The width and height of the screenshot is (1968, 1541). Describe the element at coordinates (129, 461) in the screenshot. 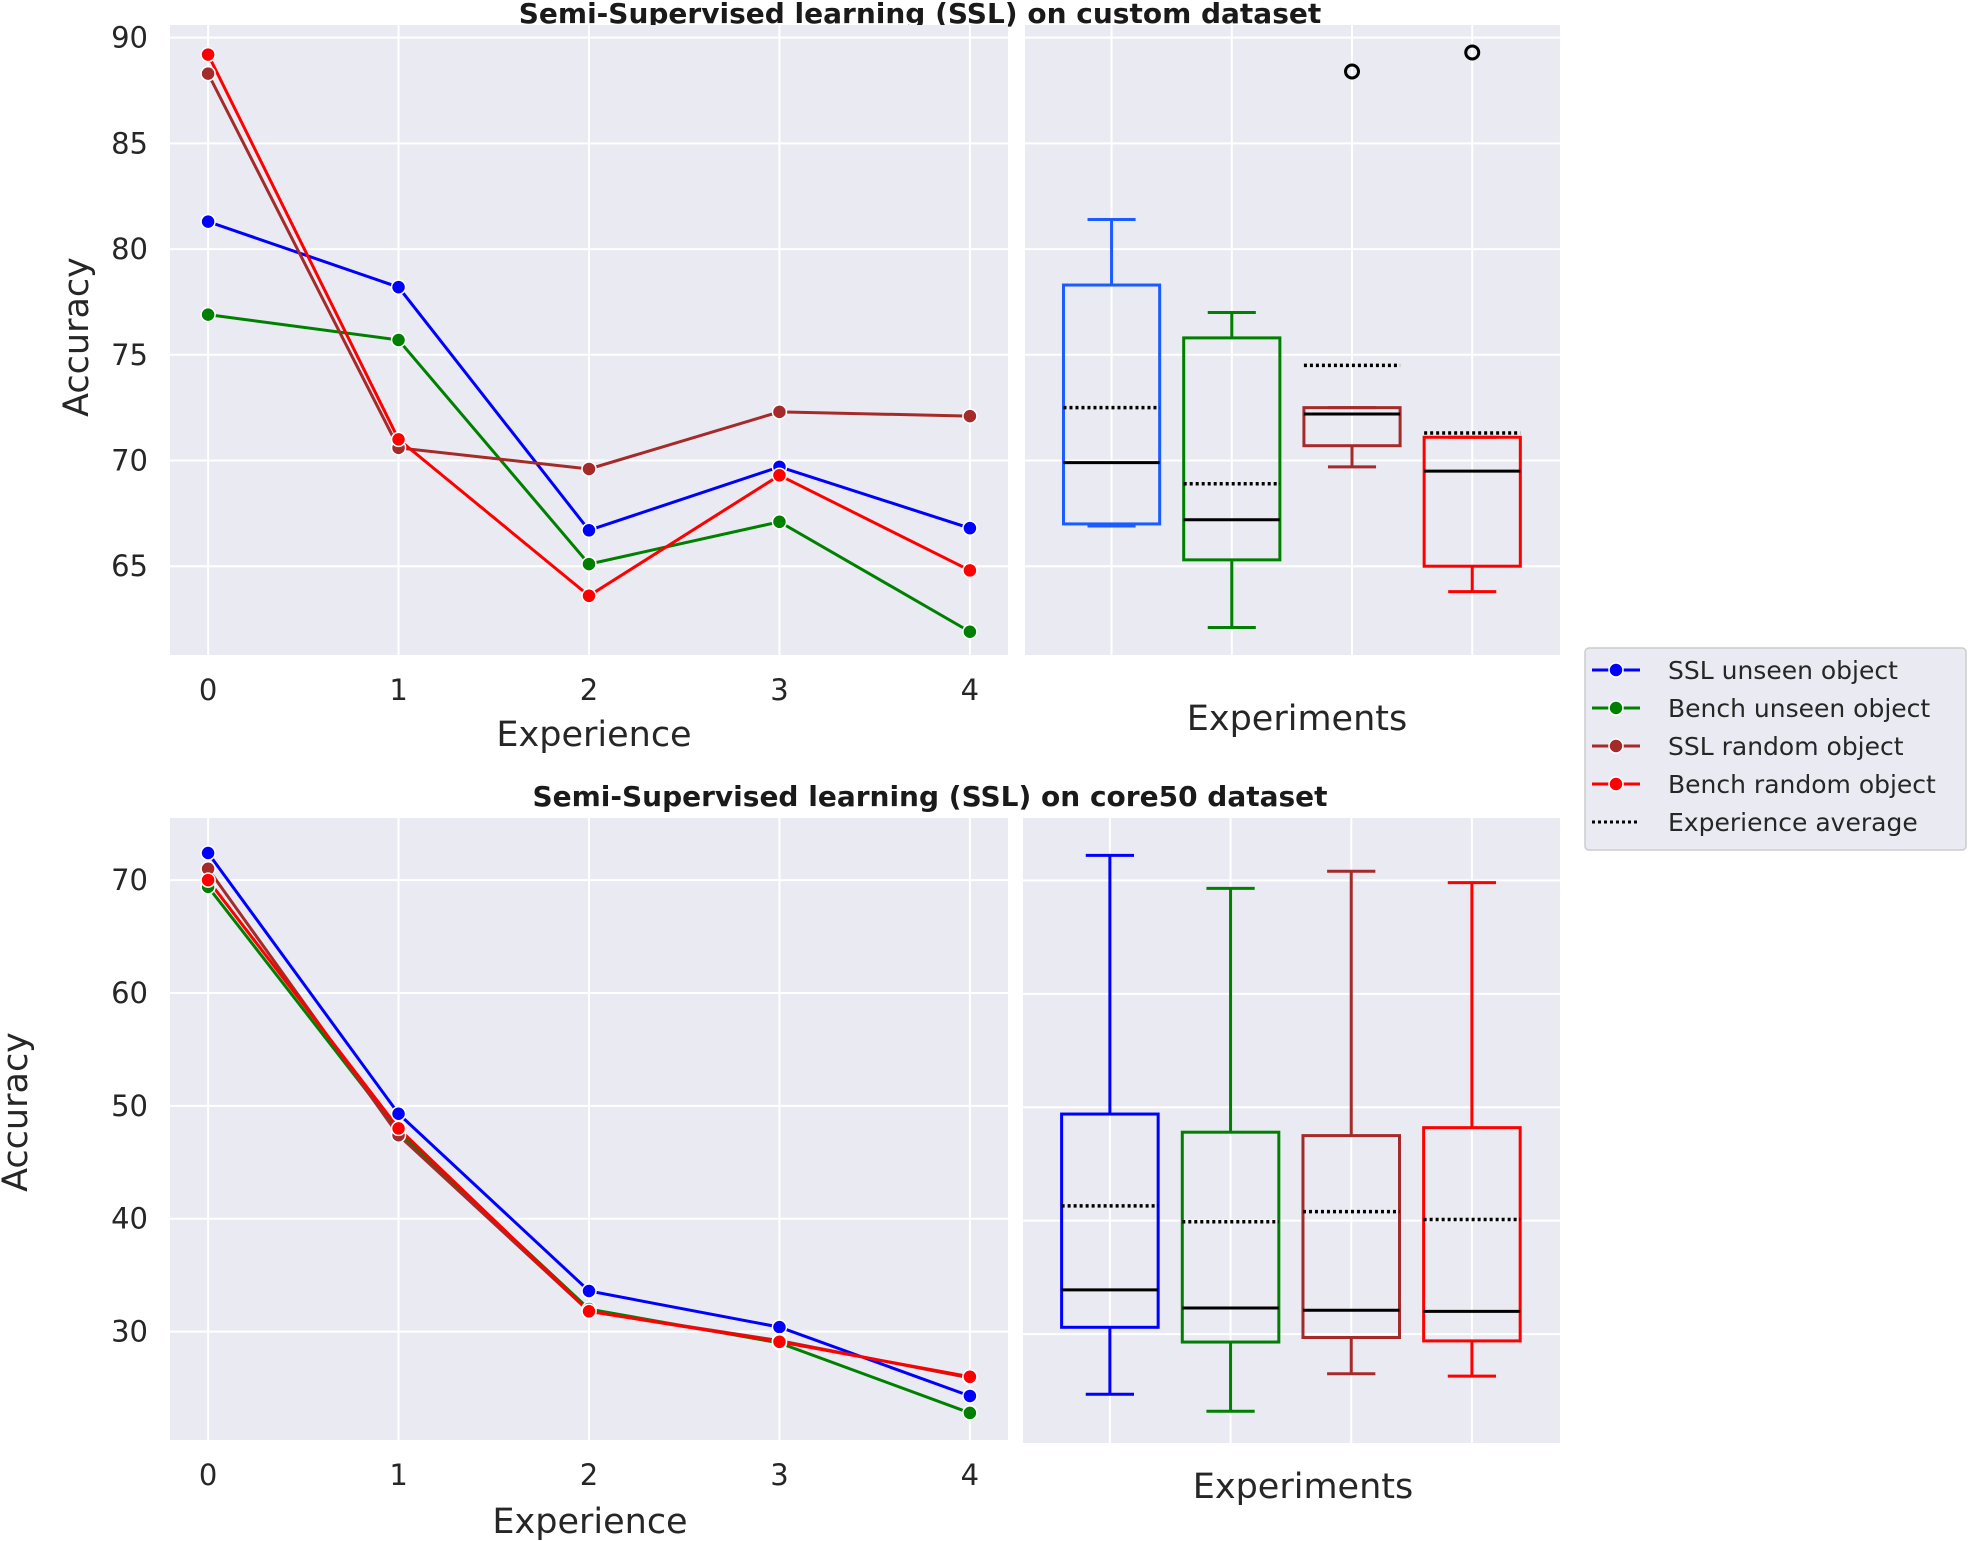

I see `top-line-y-tick-label: 70` at that location.